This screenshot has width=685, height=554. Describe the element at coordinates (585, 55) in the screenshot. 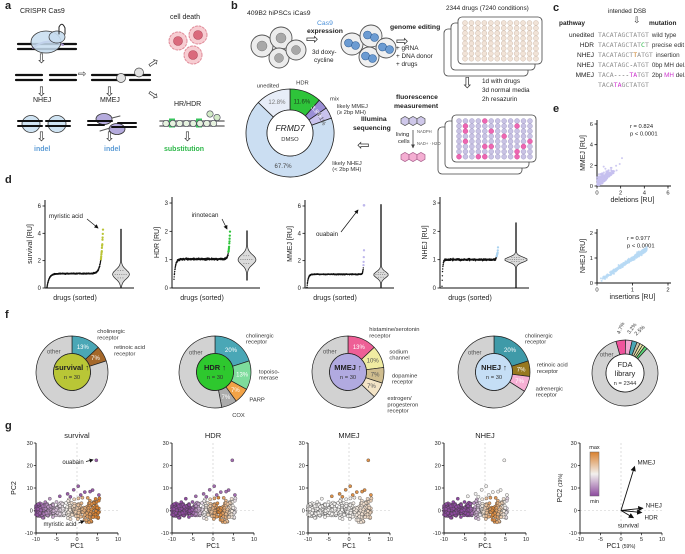

I see `pathway-cell: NHEJ` at that location.